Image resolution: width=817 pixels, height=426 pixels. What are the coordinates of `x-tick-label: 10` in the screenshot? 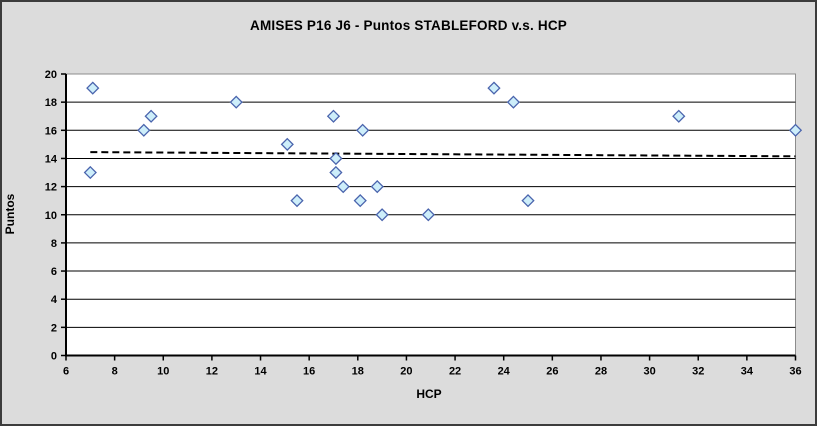 It's located at (163, 372).